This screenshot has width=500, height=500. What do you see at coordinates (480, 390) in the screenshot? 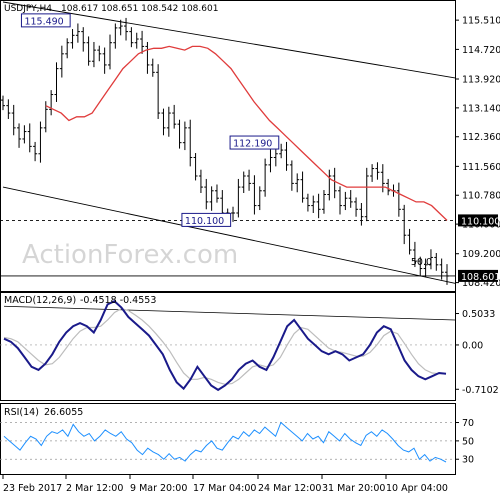
I see `macd-tick-label: -0.7102` at bounding box center [480, 390].